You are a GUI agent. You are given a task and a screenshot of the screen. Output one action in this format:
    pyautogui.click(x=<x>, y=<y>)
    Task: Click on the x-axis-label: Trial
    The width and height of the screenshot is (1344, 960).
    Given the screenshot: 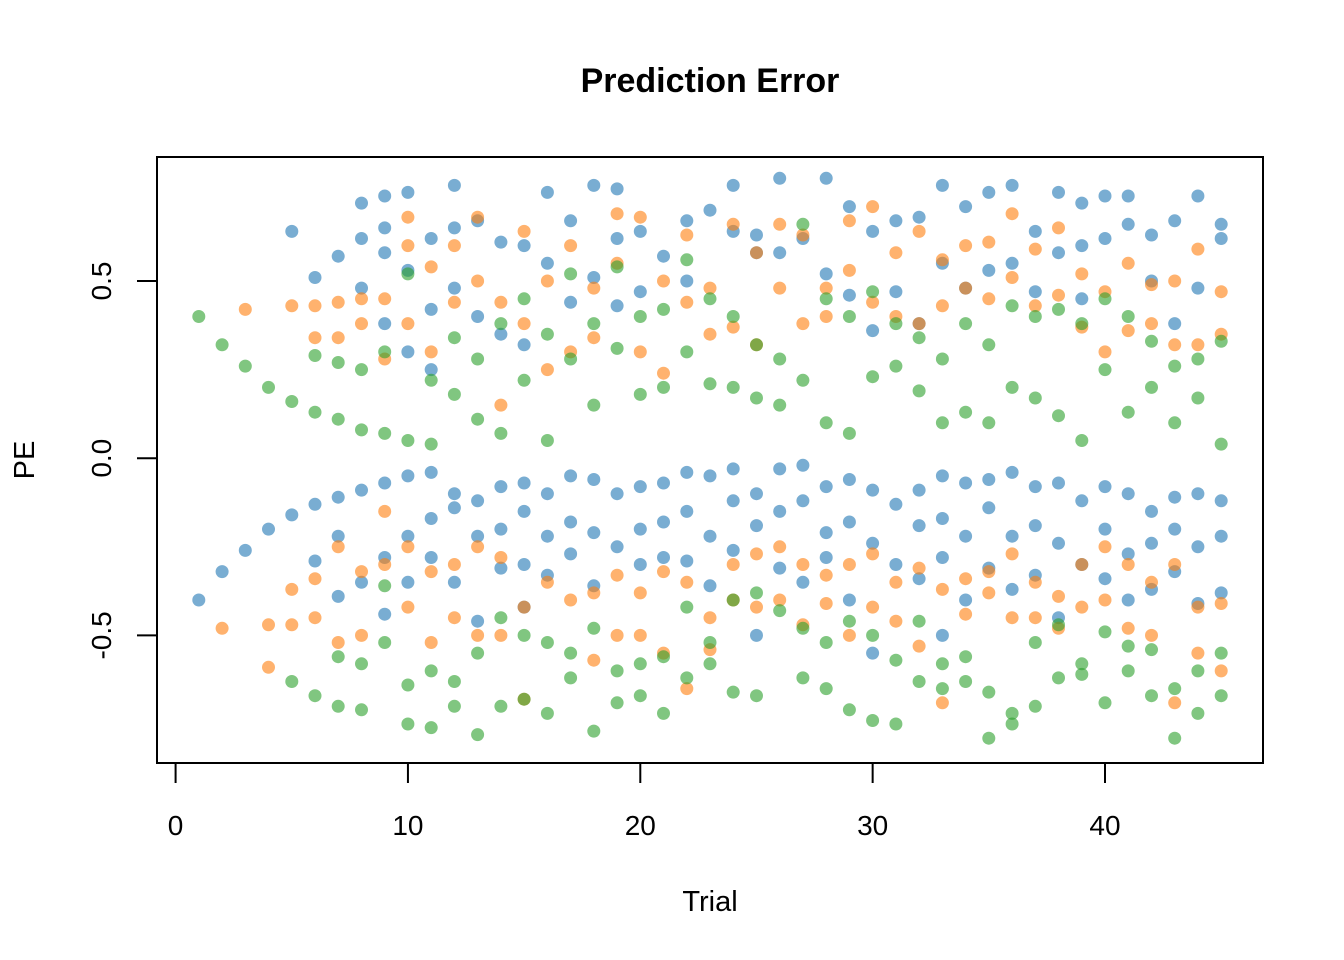 What is the action you would take?
    pyautogui.click(x=709, y=902)
    